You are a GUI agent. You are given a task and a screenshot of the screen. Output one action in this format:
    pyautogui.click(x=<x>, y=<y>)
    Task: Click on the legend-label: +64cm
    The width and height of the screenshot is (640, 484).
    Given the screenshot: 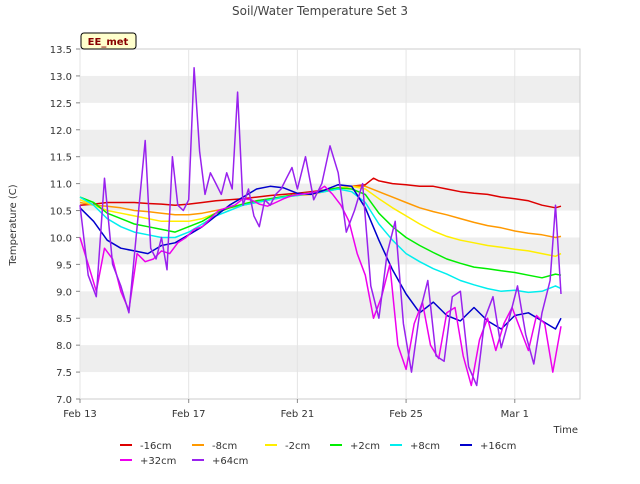 What is the action you would take?
    pyautogui.click(x=230, y=461)
    